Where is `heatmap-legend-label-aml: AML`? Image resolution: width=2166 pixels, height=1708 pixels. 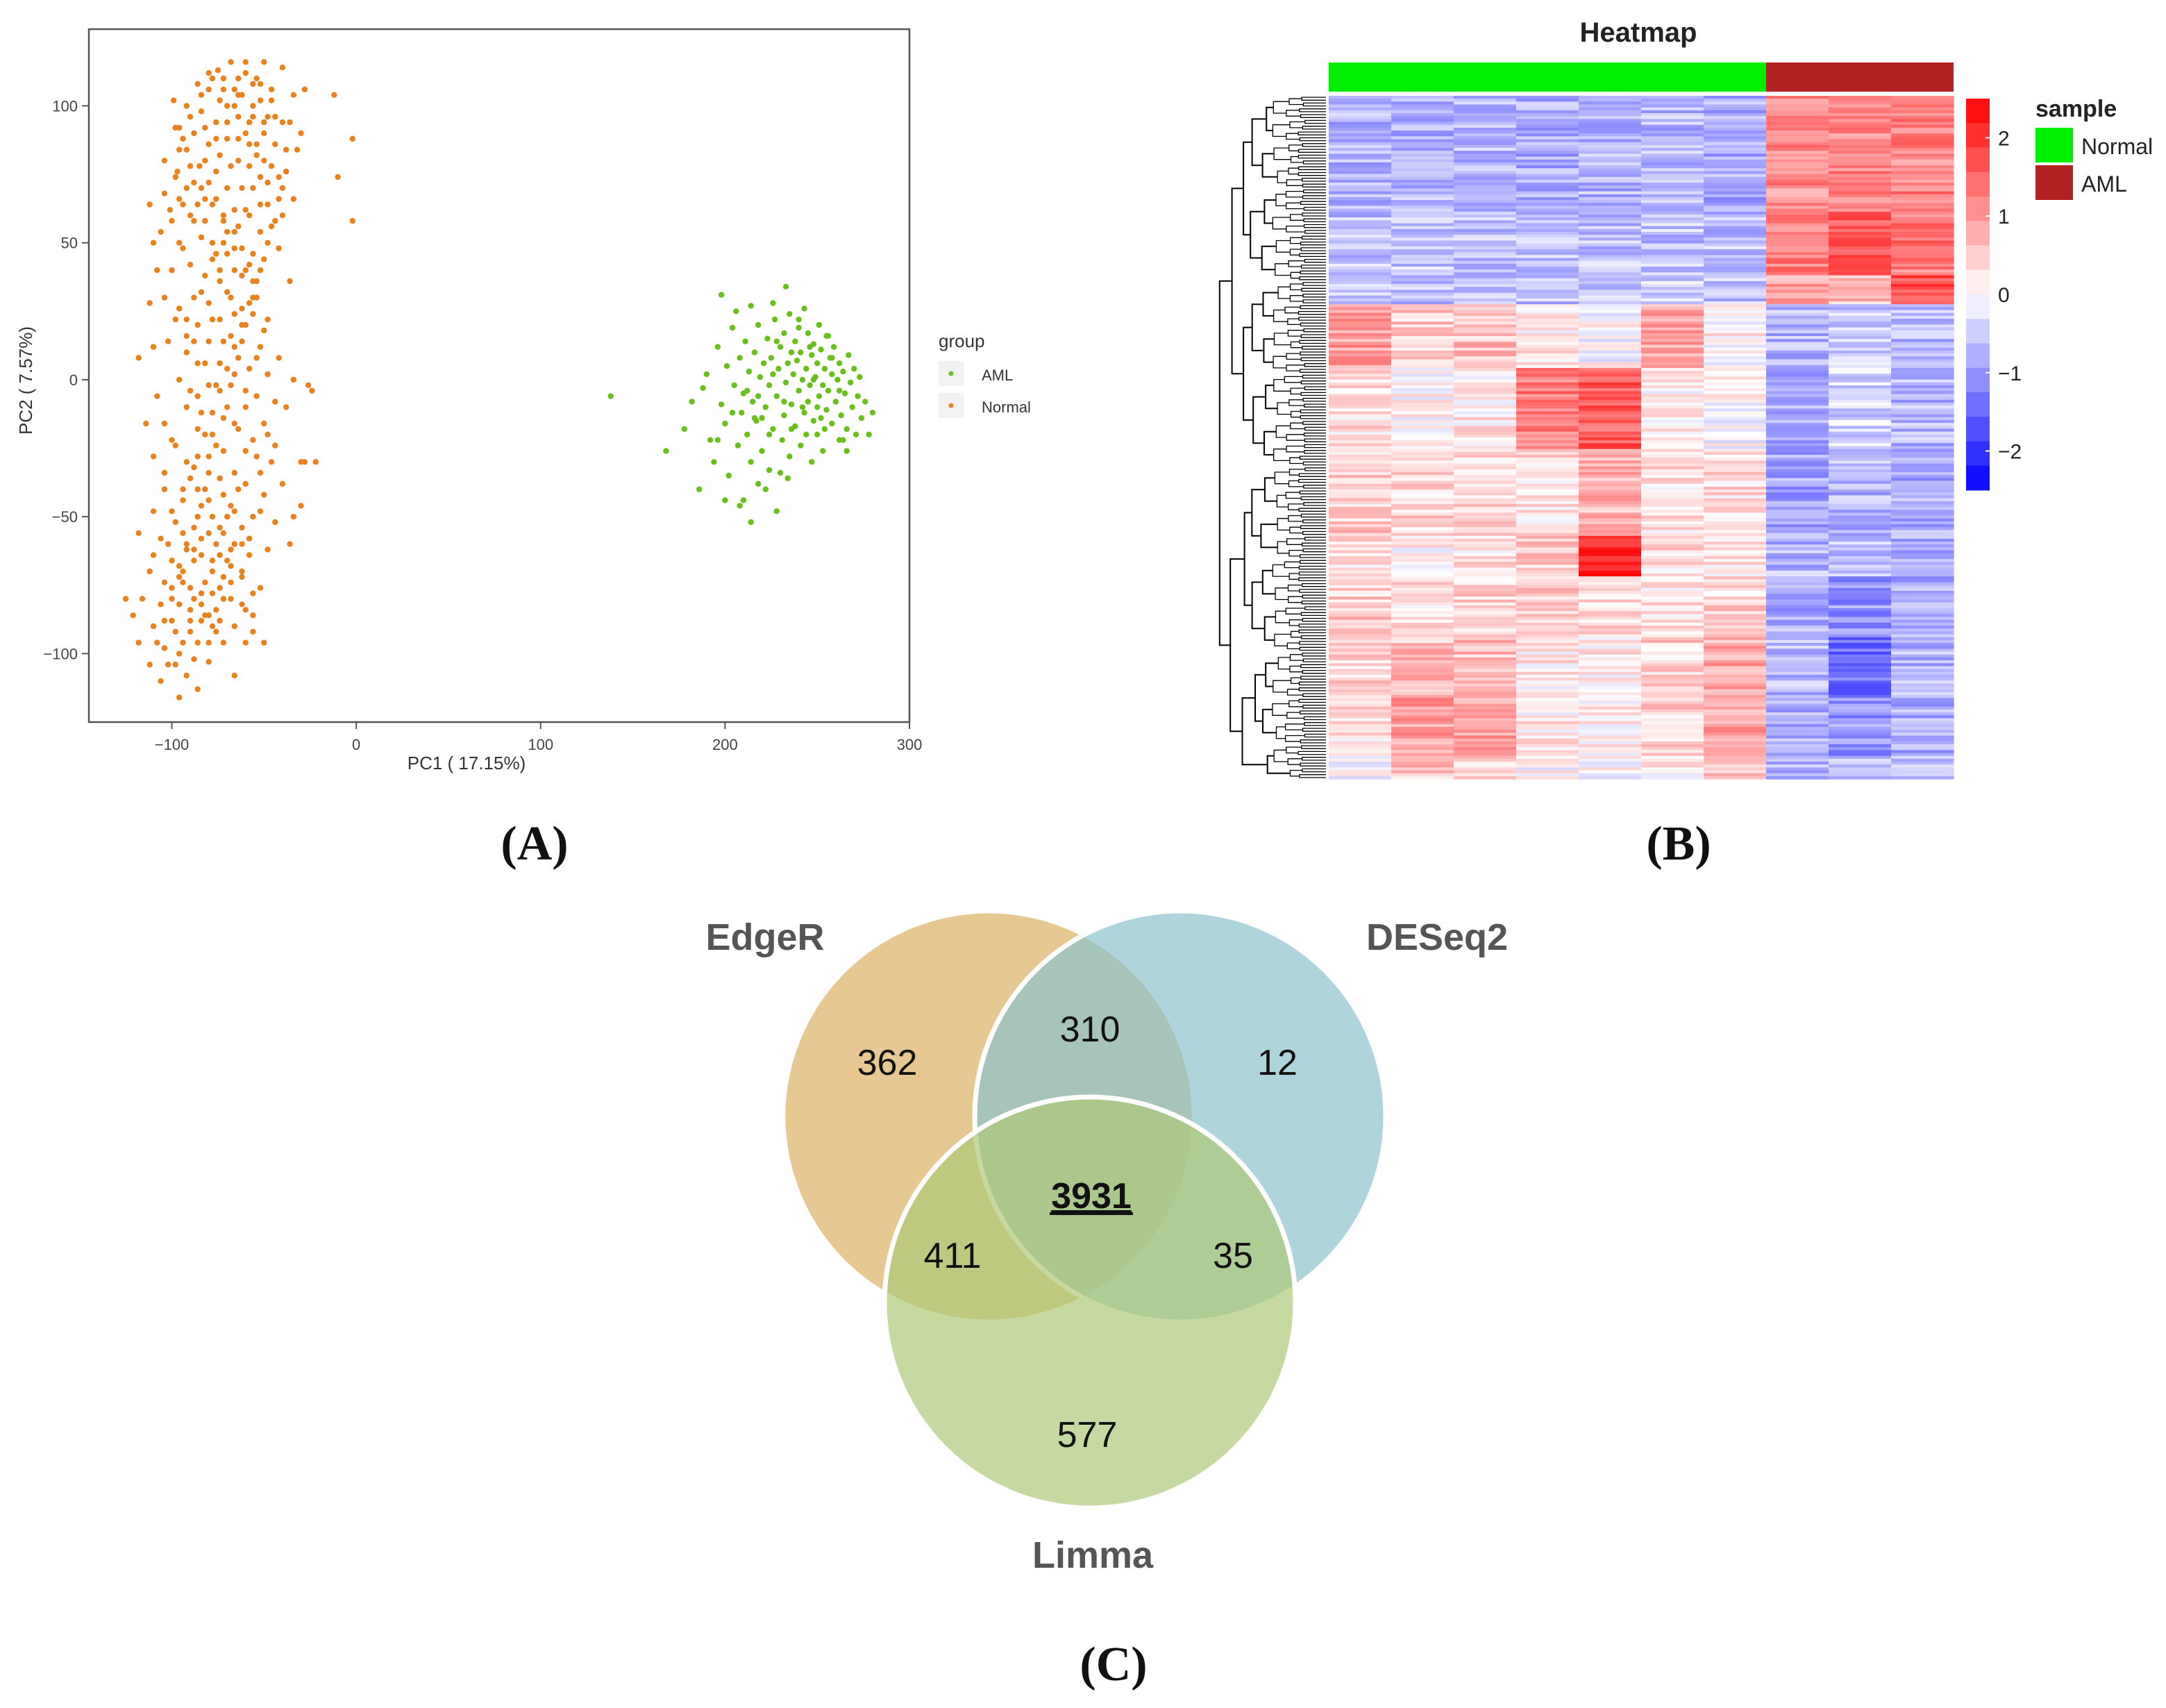 heatmap-legend-label-aml: AML is located at coordinates (2104, 184).